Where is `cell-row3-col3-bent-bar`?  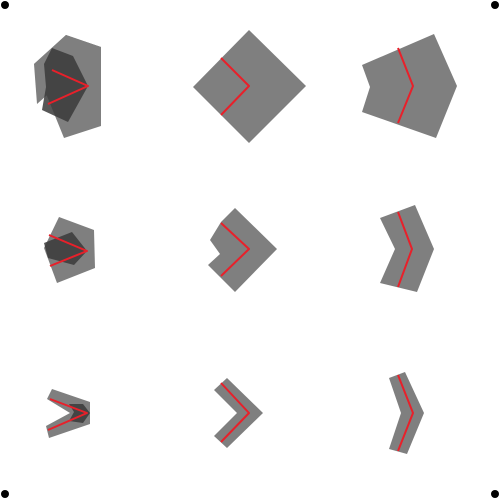 cell-row3-col3-bent-bar is located at coordinates (406, 413).